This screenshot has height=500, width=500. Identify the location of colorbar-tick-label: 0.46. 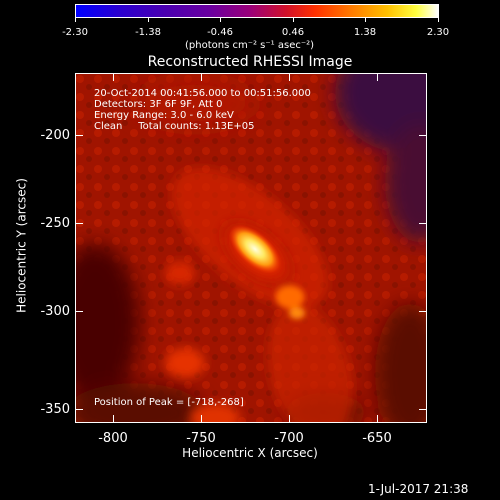
(293, 32).